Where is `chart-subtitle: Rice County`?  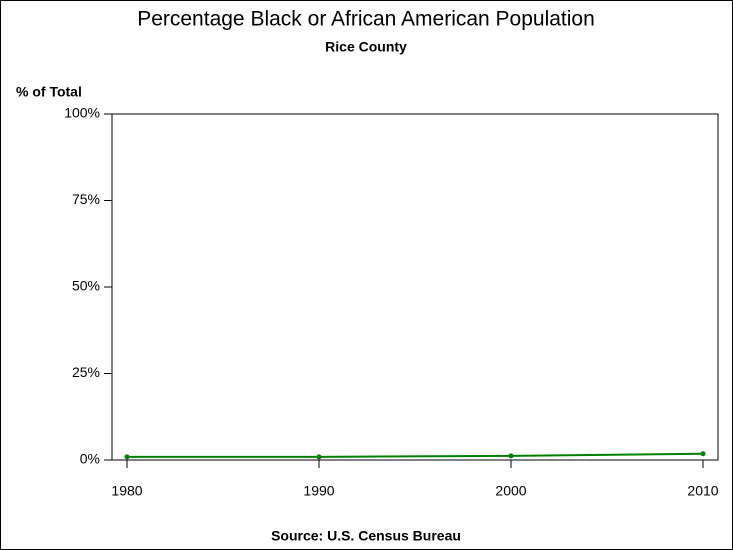 chart-subtitle: Rice County is located at coordinates (366, 47).